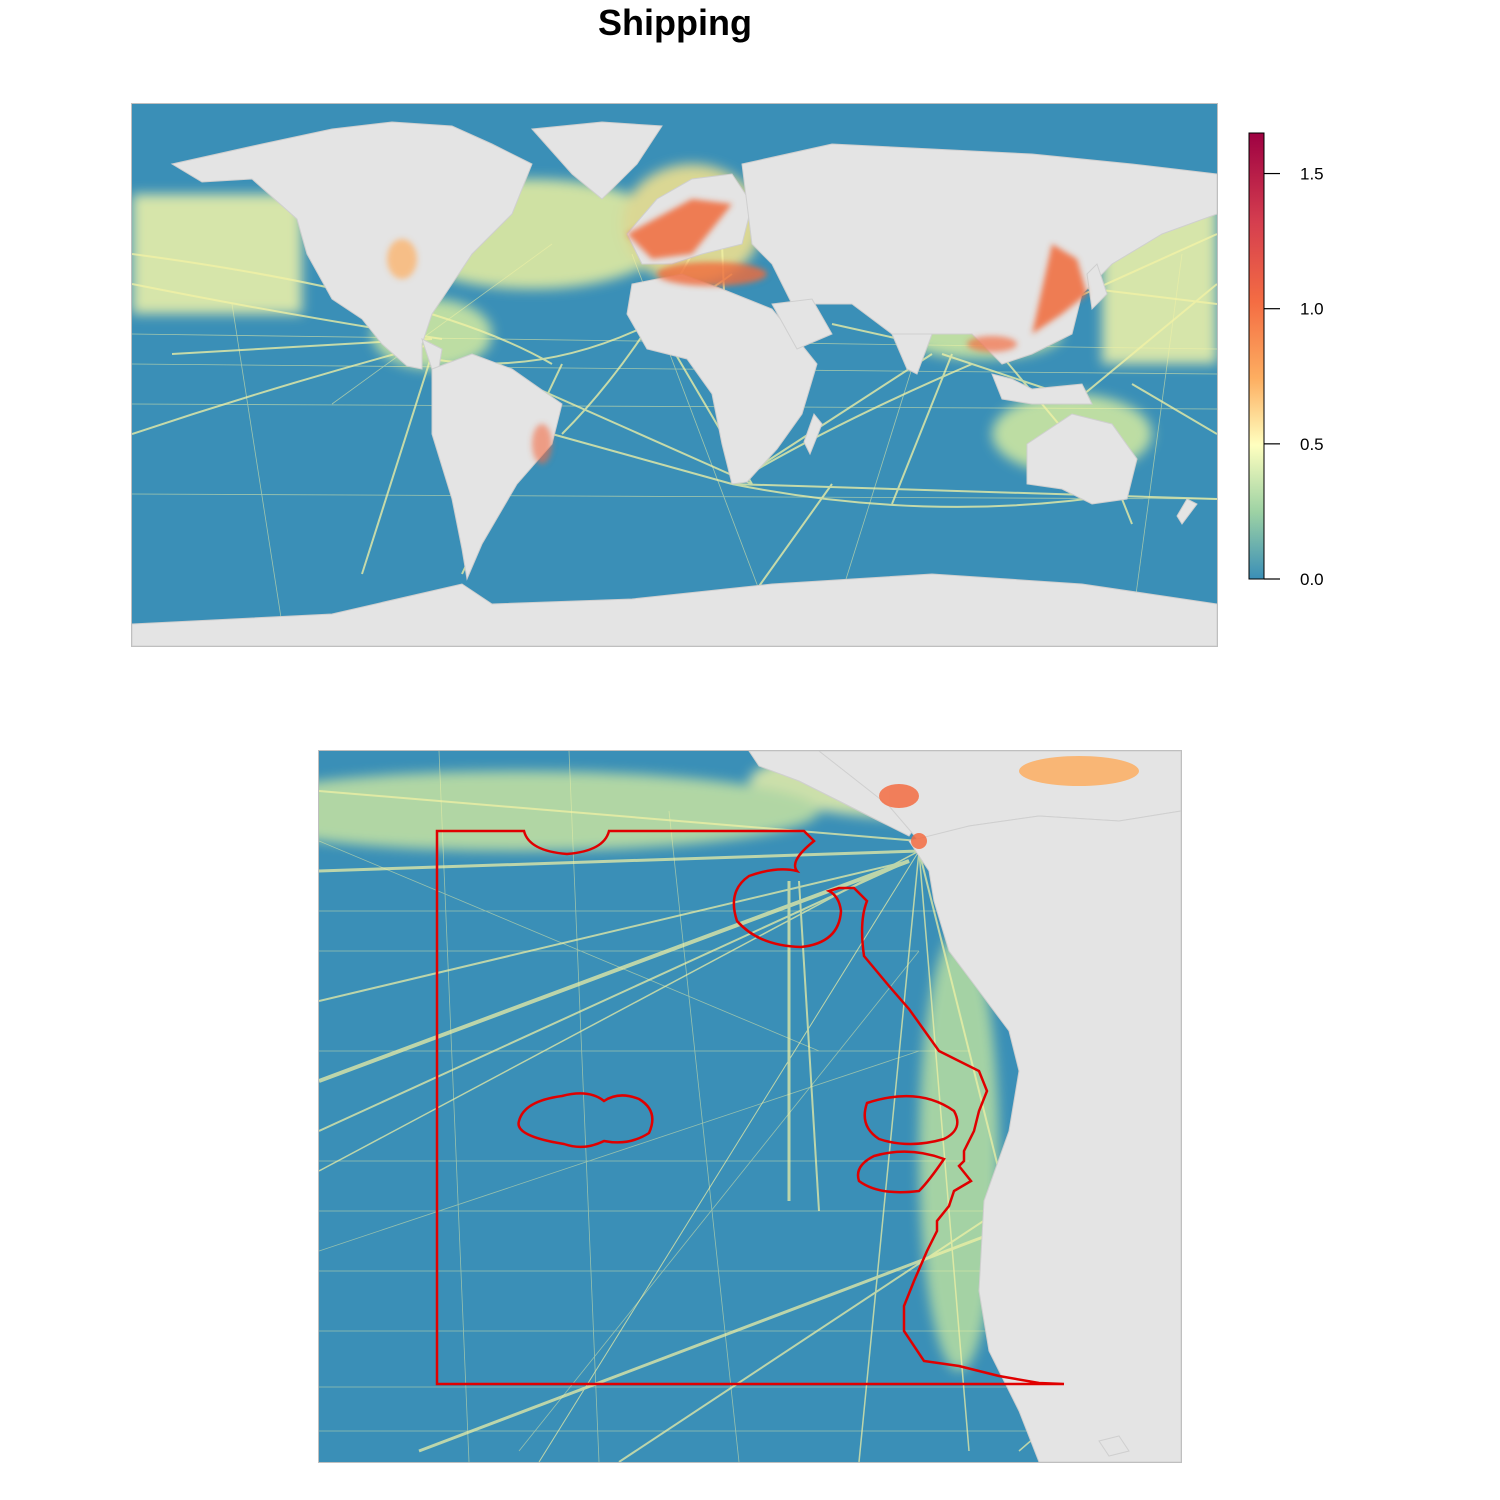  I want to click on arabia, so click(802, 324).